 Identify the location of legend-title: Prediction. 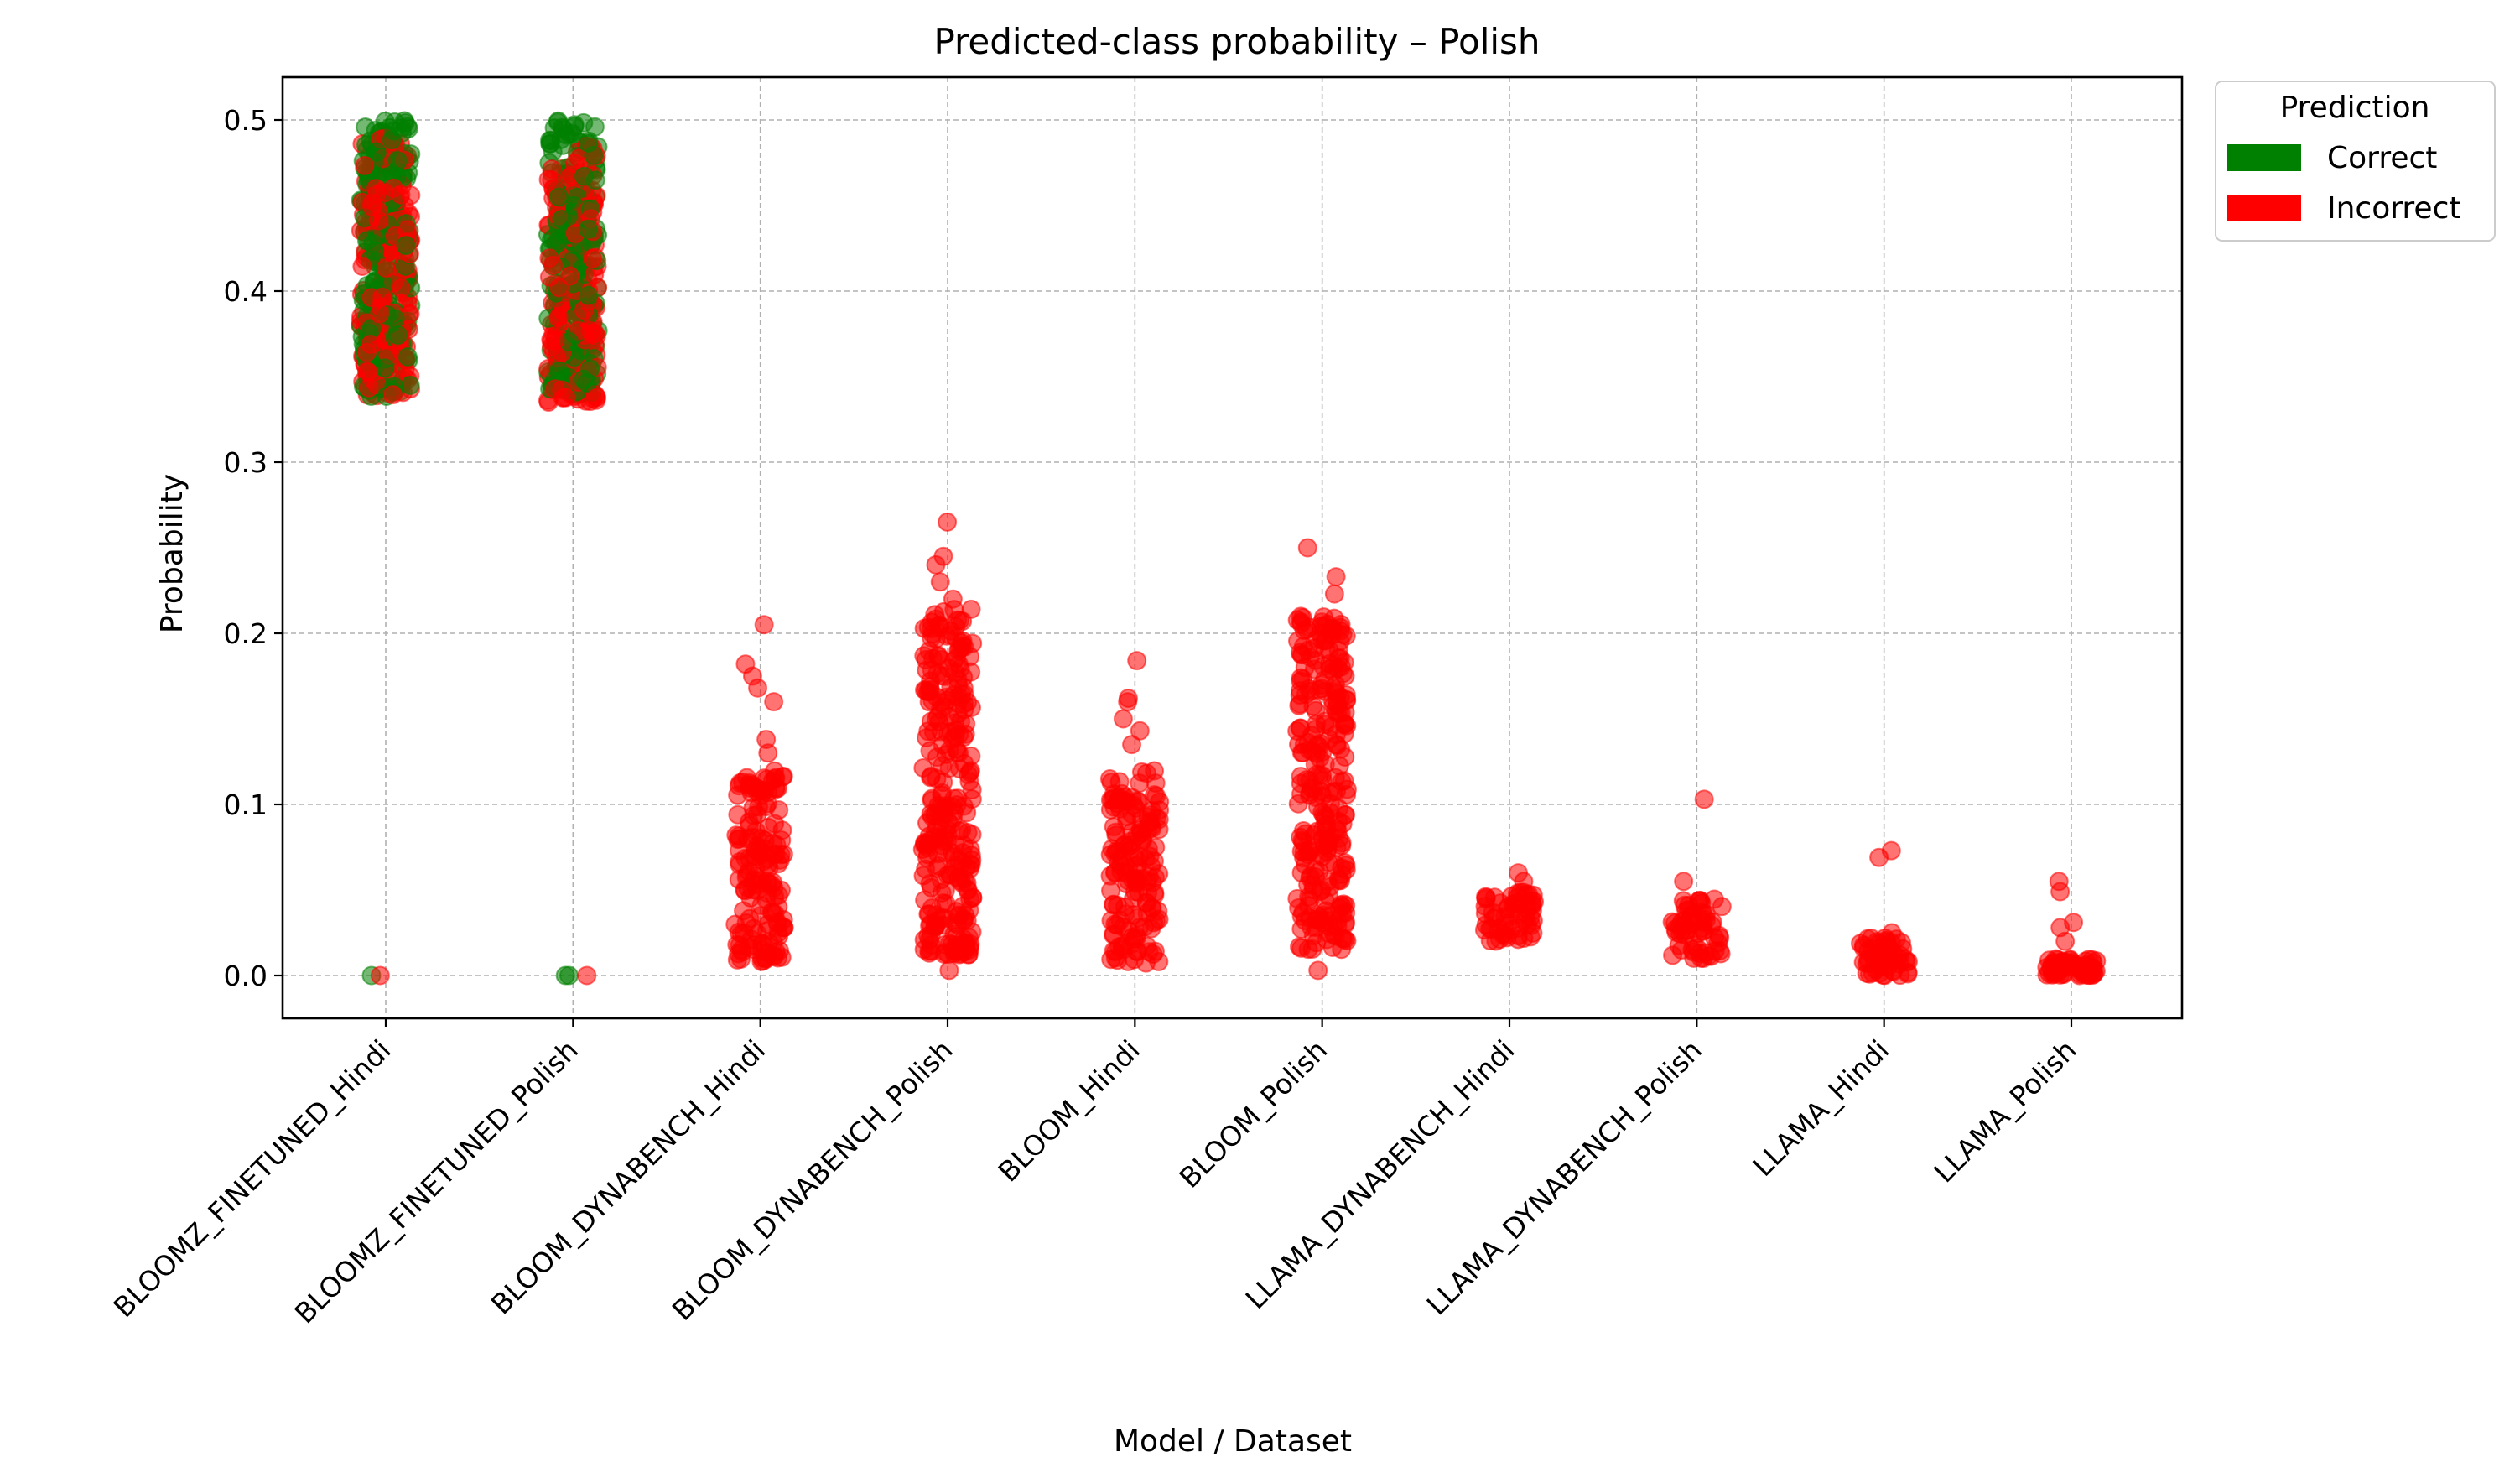
(2355, 108).